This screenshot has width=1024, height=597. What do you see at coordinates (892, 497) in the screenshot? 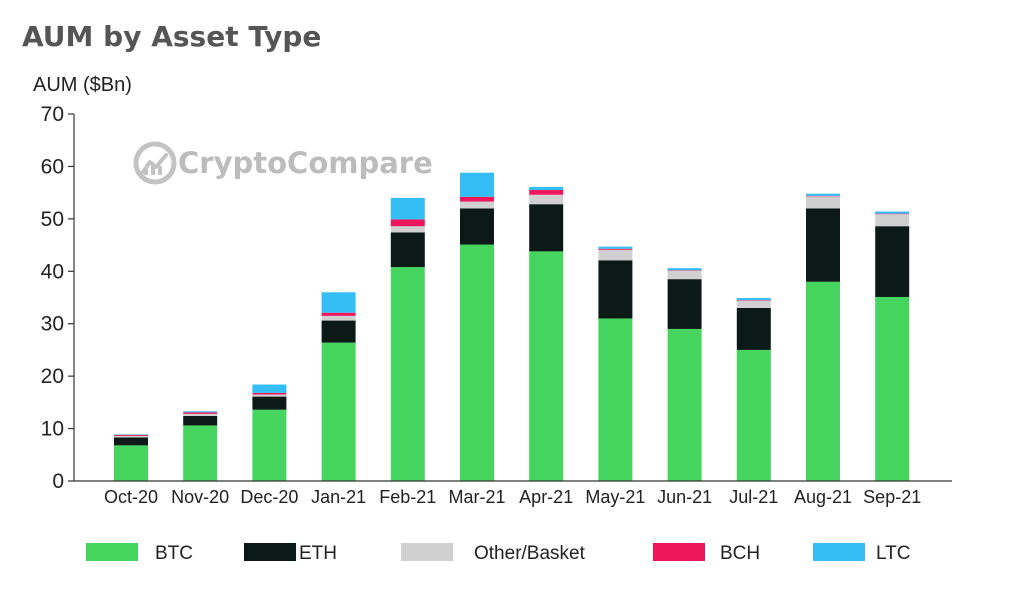
I see `x-tick-label: Sep-21` at bounding box center [892, 497].